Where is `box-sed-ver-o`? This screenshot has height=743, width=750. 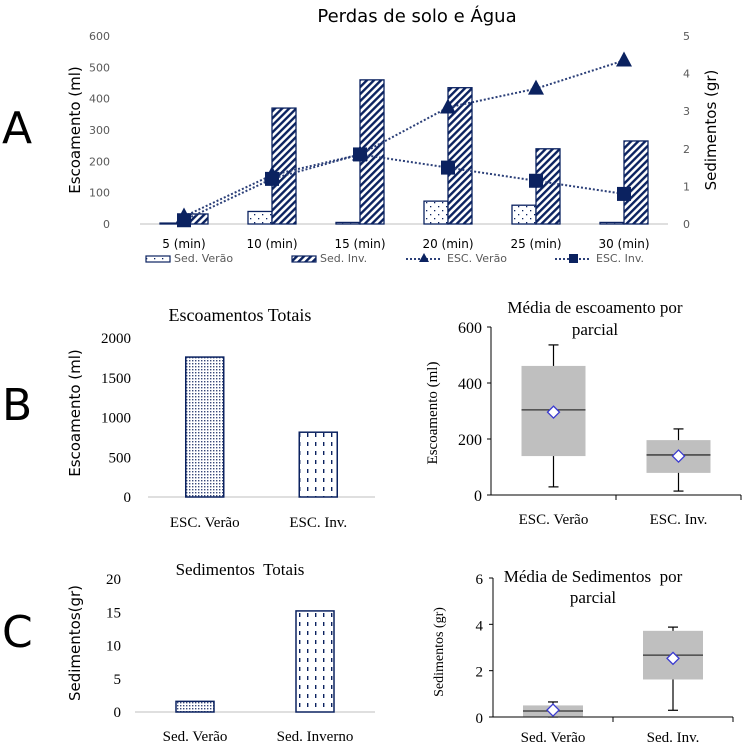
box-sed-ver-o is located at coordinates (553, 709).